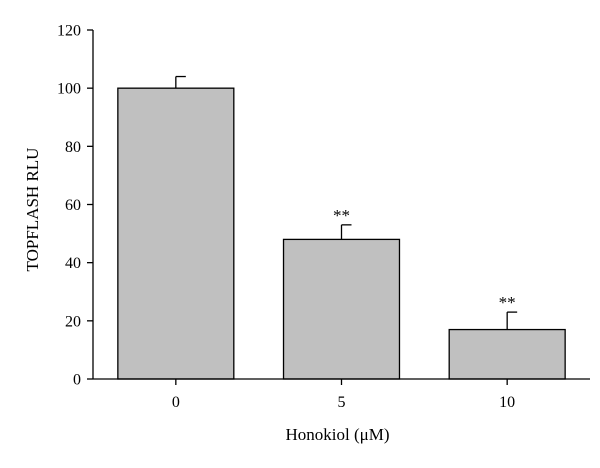 The height and width of the screenshot is (468, 600). I want to click on y-tick-label: 60, so click(73, 205).